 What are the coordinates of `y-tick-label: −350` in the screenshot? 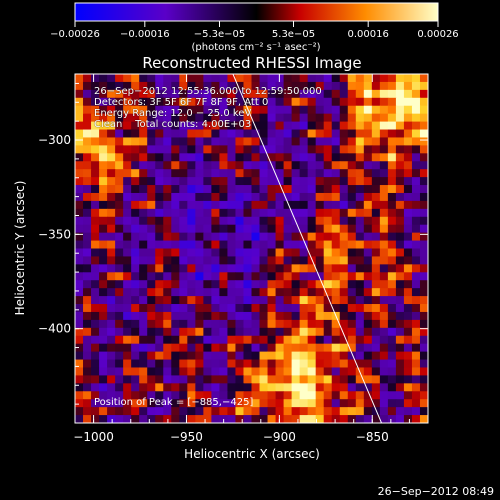 It's located at (54, 234).